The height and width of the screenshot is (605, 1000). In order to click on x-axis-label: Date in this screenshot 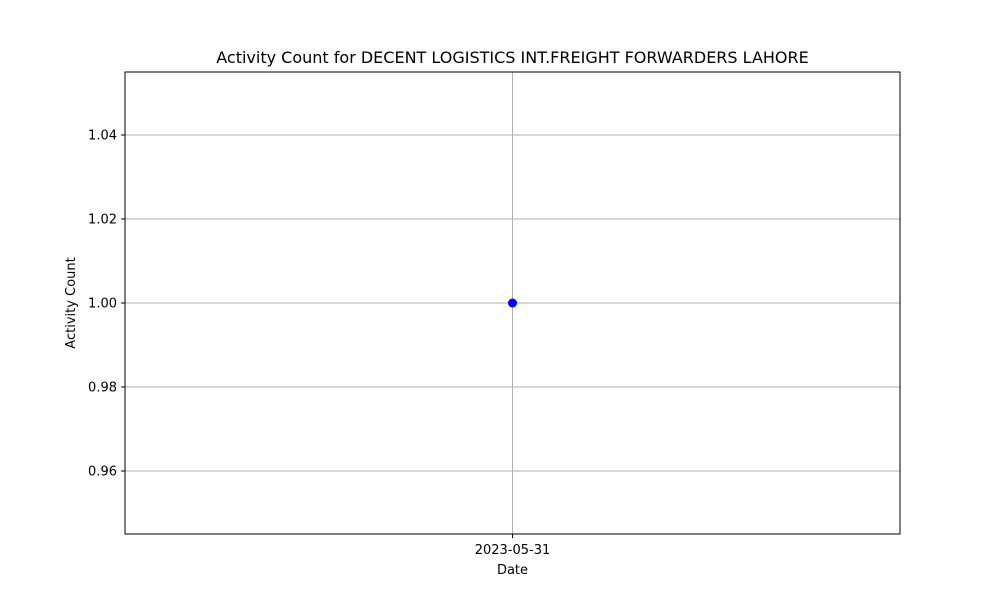, I will do `click(512, 570)`.